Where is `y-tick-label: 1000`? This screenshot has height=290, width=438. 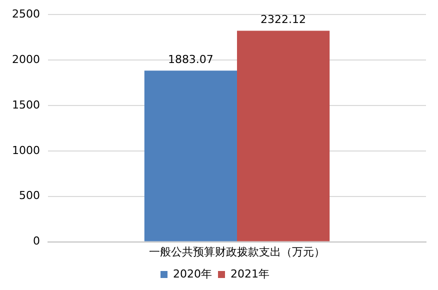
y-tick-label: 1000 is located at coordinates (26, 150).